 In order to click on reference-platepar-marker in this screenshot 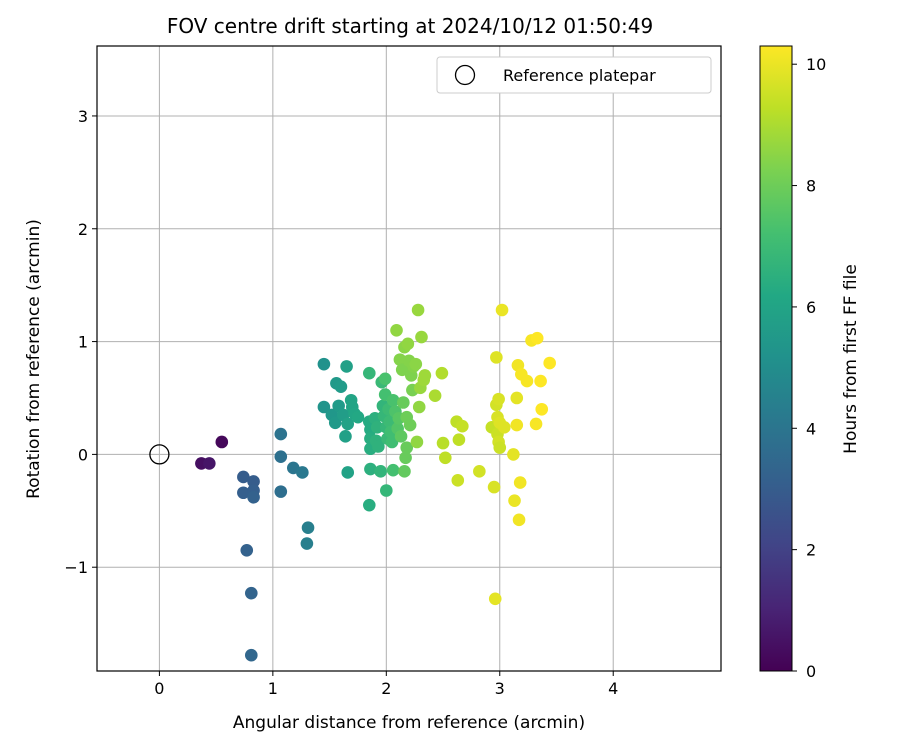, I will do `click(159, 454)`.